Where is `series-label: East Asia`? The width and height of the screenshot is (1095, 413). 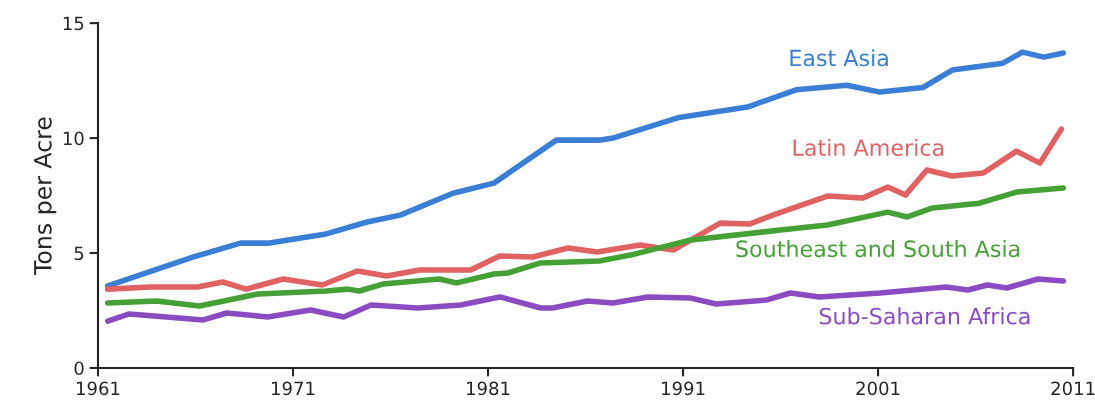
series-label: East Asia is located at coordinates (839, 58).